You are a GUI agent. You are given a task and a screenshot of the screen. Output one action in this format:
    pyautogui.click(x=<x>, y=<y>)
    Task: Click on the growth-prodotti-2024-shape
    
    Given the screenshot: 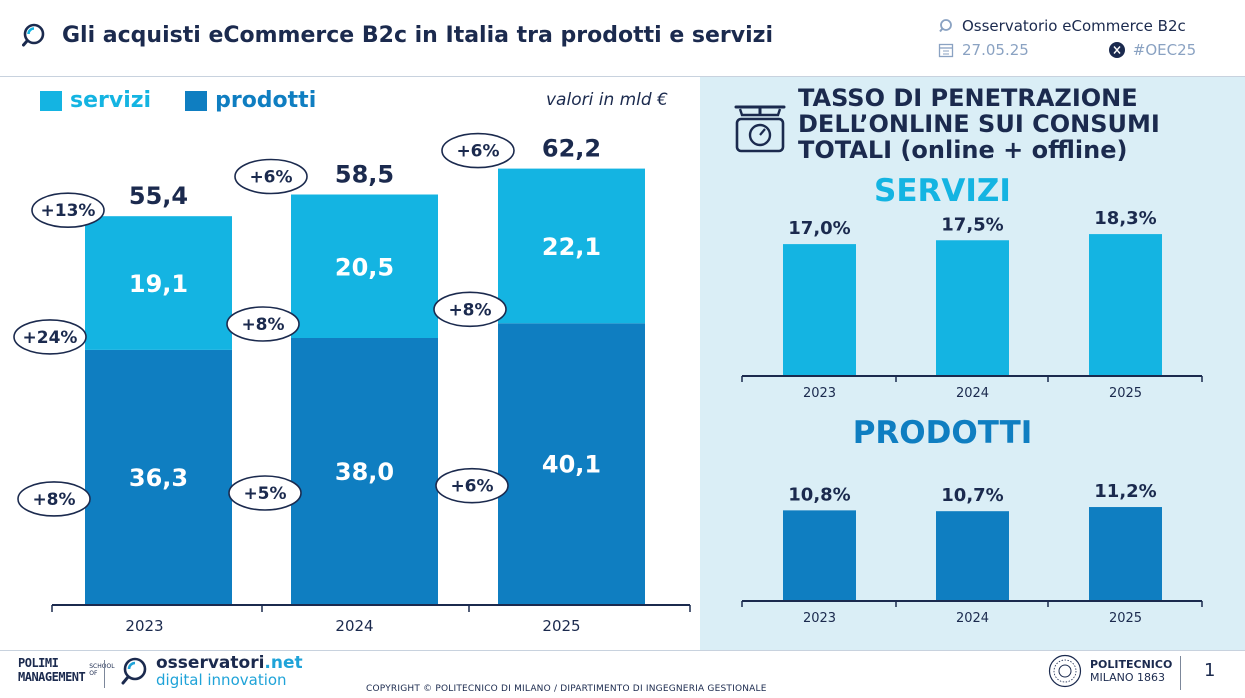 What is the action you would take?
    pyautogui.click(x=265, y=493)
    